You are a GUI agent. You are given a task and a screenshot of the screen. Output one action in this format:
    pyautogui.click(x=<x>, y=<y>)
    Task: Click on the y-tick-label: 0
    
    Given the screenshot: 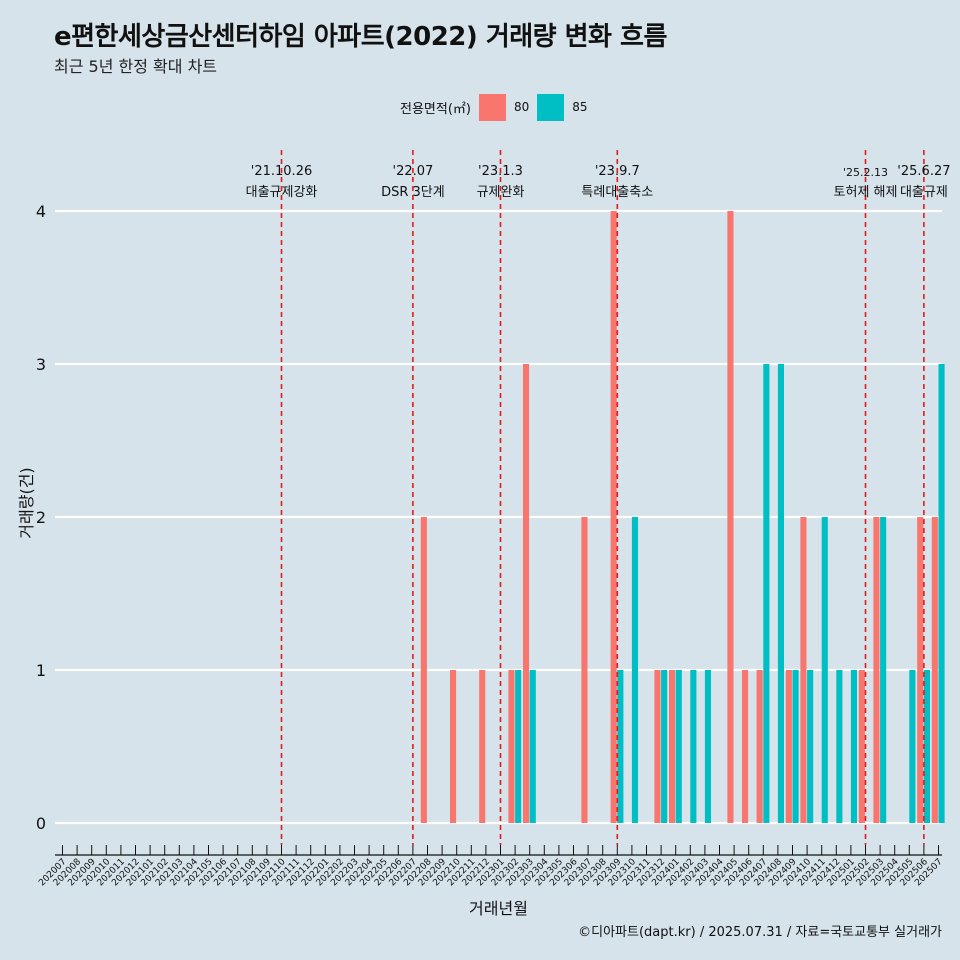 What is the action you would take?
    pyautogui.click(x=41, y=823)
    